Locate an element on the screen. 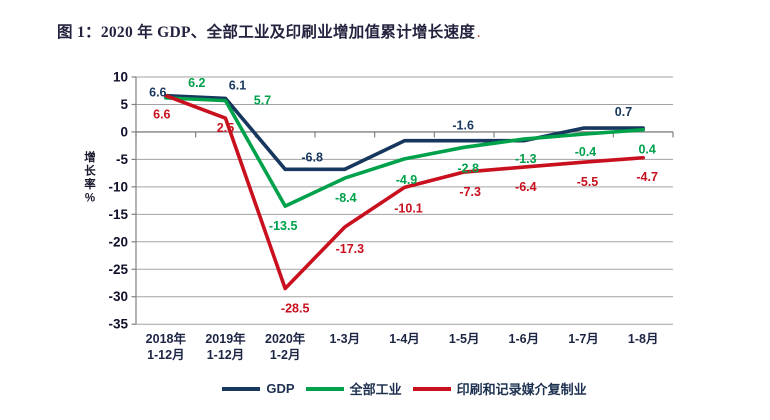  legend-swatch-industry is located at coordinates (324, 388).